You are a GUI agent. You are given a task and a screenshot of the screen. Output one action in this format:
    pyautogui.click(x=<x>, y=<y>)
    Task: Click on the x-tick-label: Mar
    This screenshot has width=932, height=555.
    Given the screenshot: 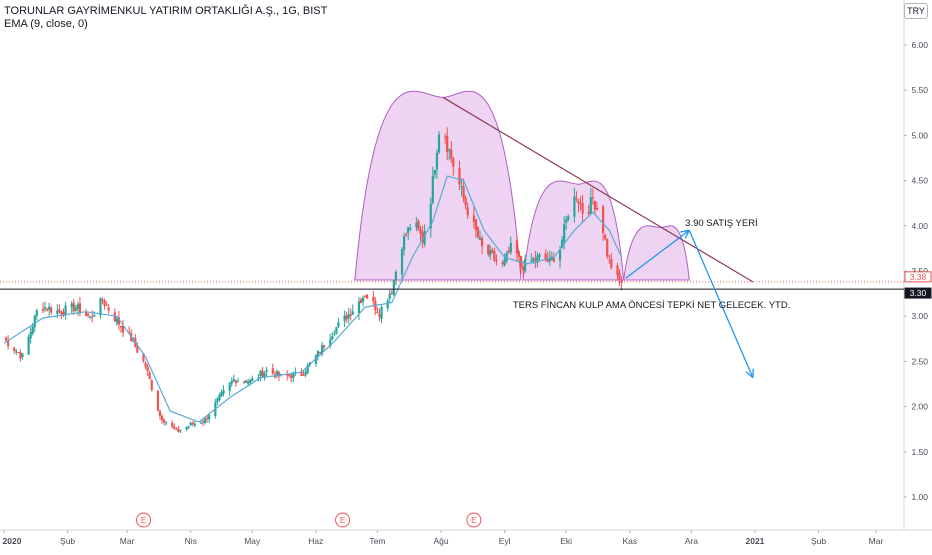 What is the action you would take?
    pyautogui.click(x=127, y=541)
    